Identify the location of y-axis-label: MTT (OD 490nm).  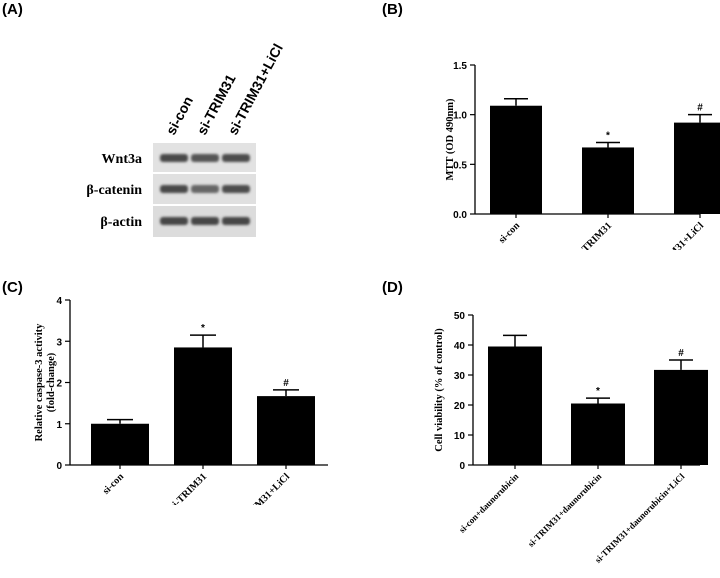
(450, 139).